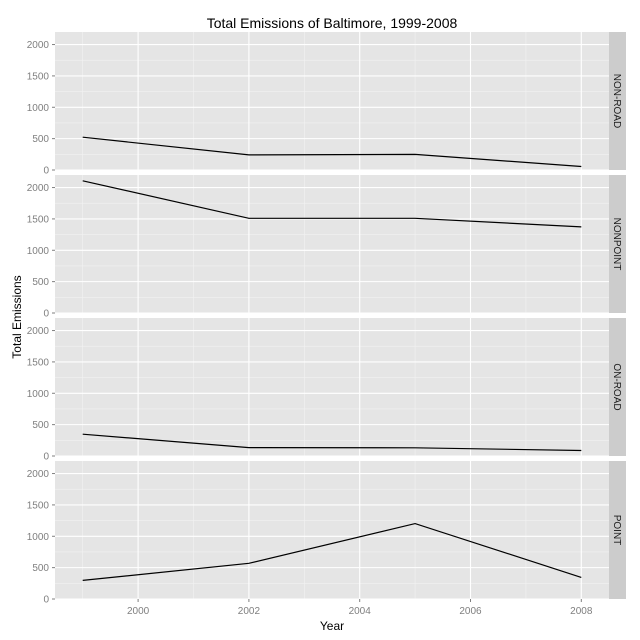 This screenshot has height=640, width=640. Describe the element at coordinates (332, 442) in the screenshot. I see `series-line-on-road` at that location.